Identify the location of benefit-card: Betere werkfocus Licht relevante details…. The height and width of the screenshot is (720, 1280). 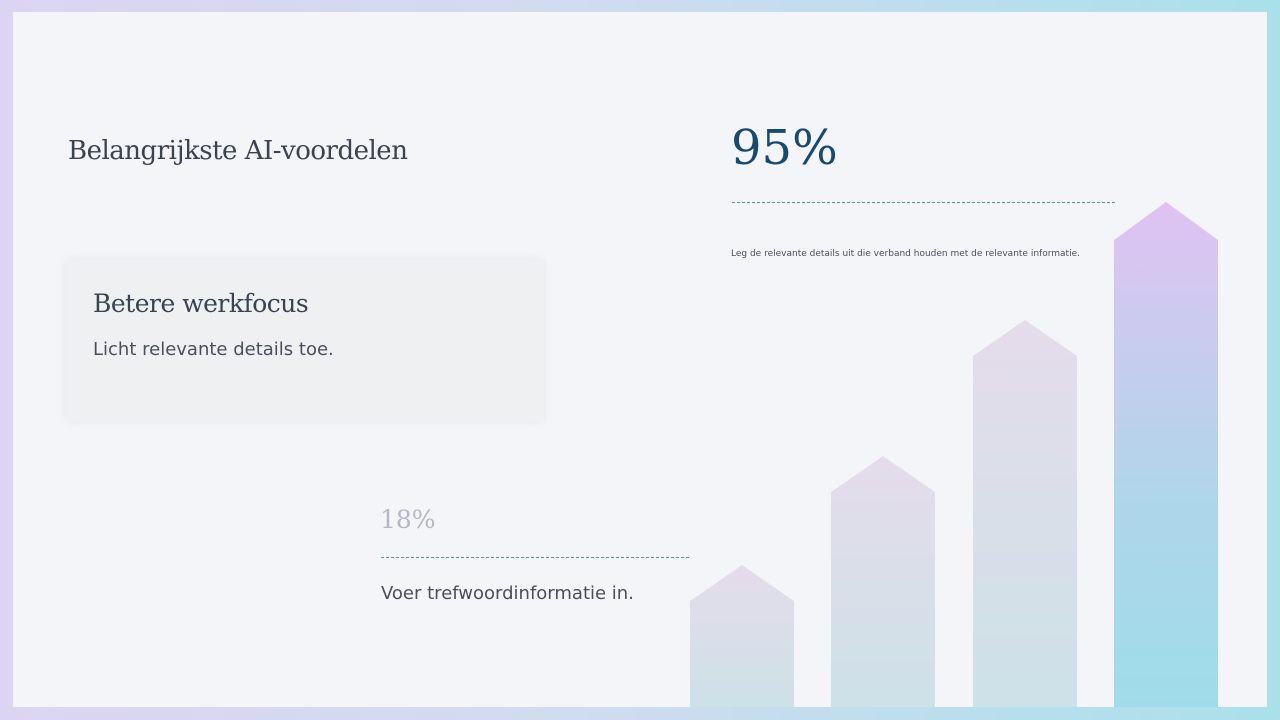
(305, 340).